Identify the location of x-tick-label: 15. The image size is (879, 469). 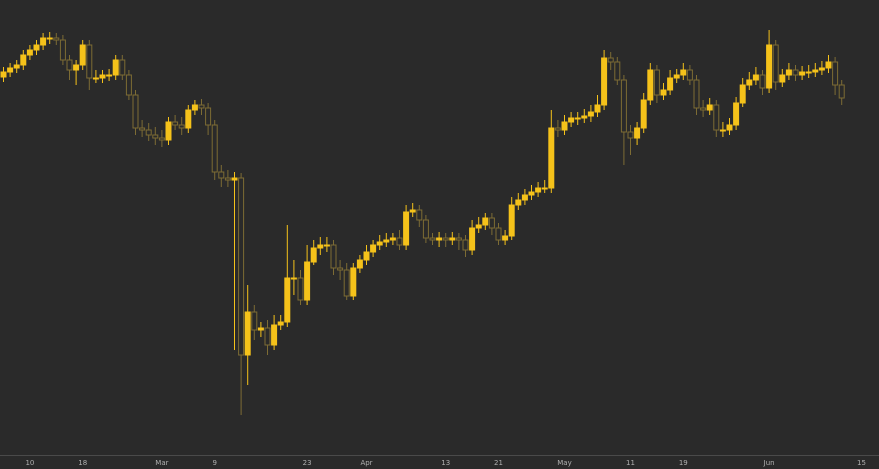
(861, 463).